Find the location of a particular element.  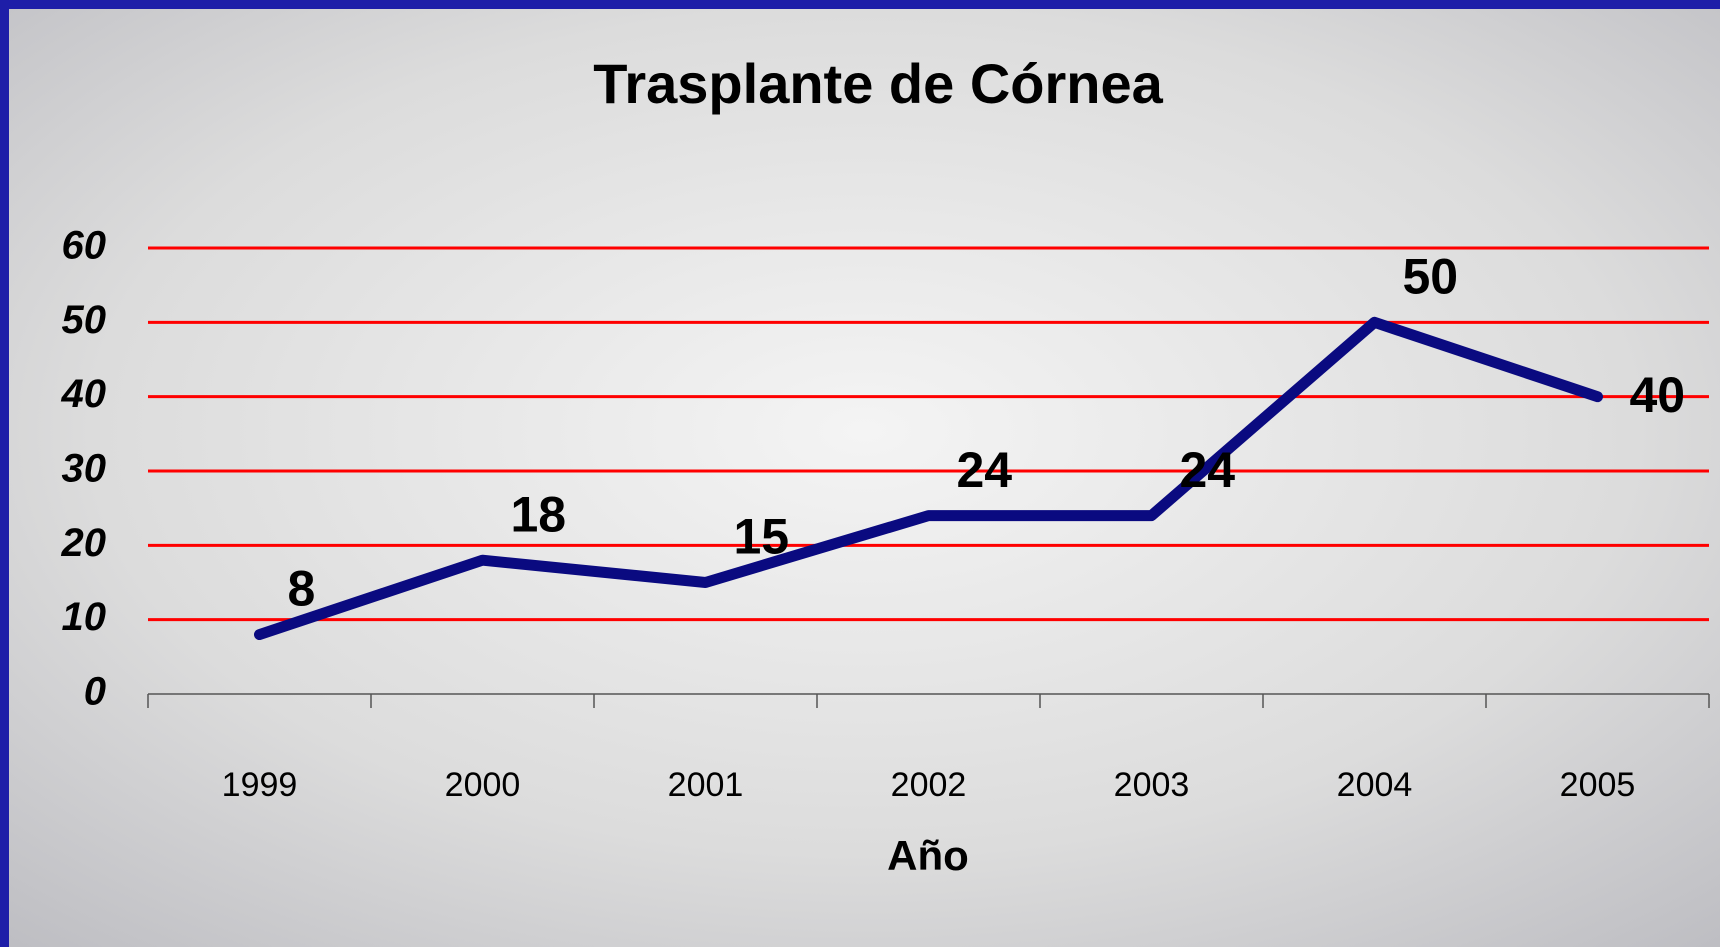

y-tick-label: 50 is located at coordinates (84, 320).